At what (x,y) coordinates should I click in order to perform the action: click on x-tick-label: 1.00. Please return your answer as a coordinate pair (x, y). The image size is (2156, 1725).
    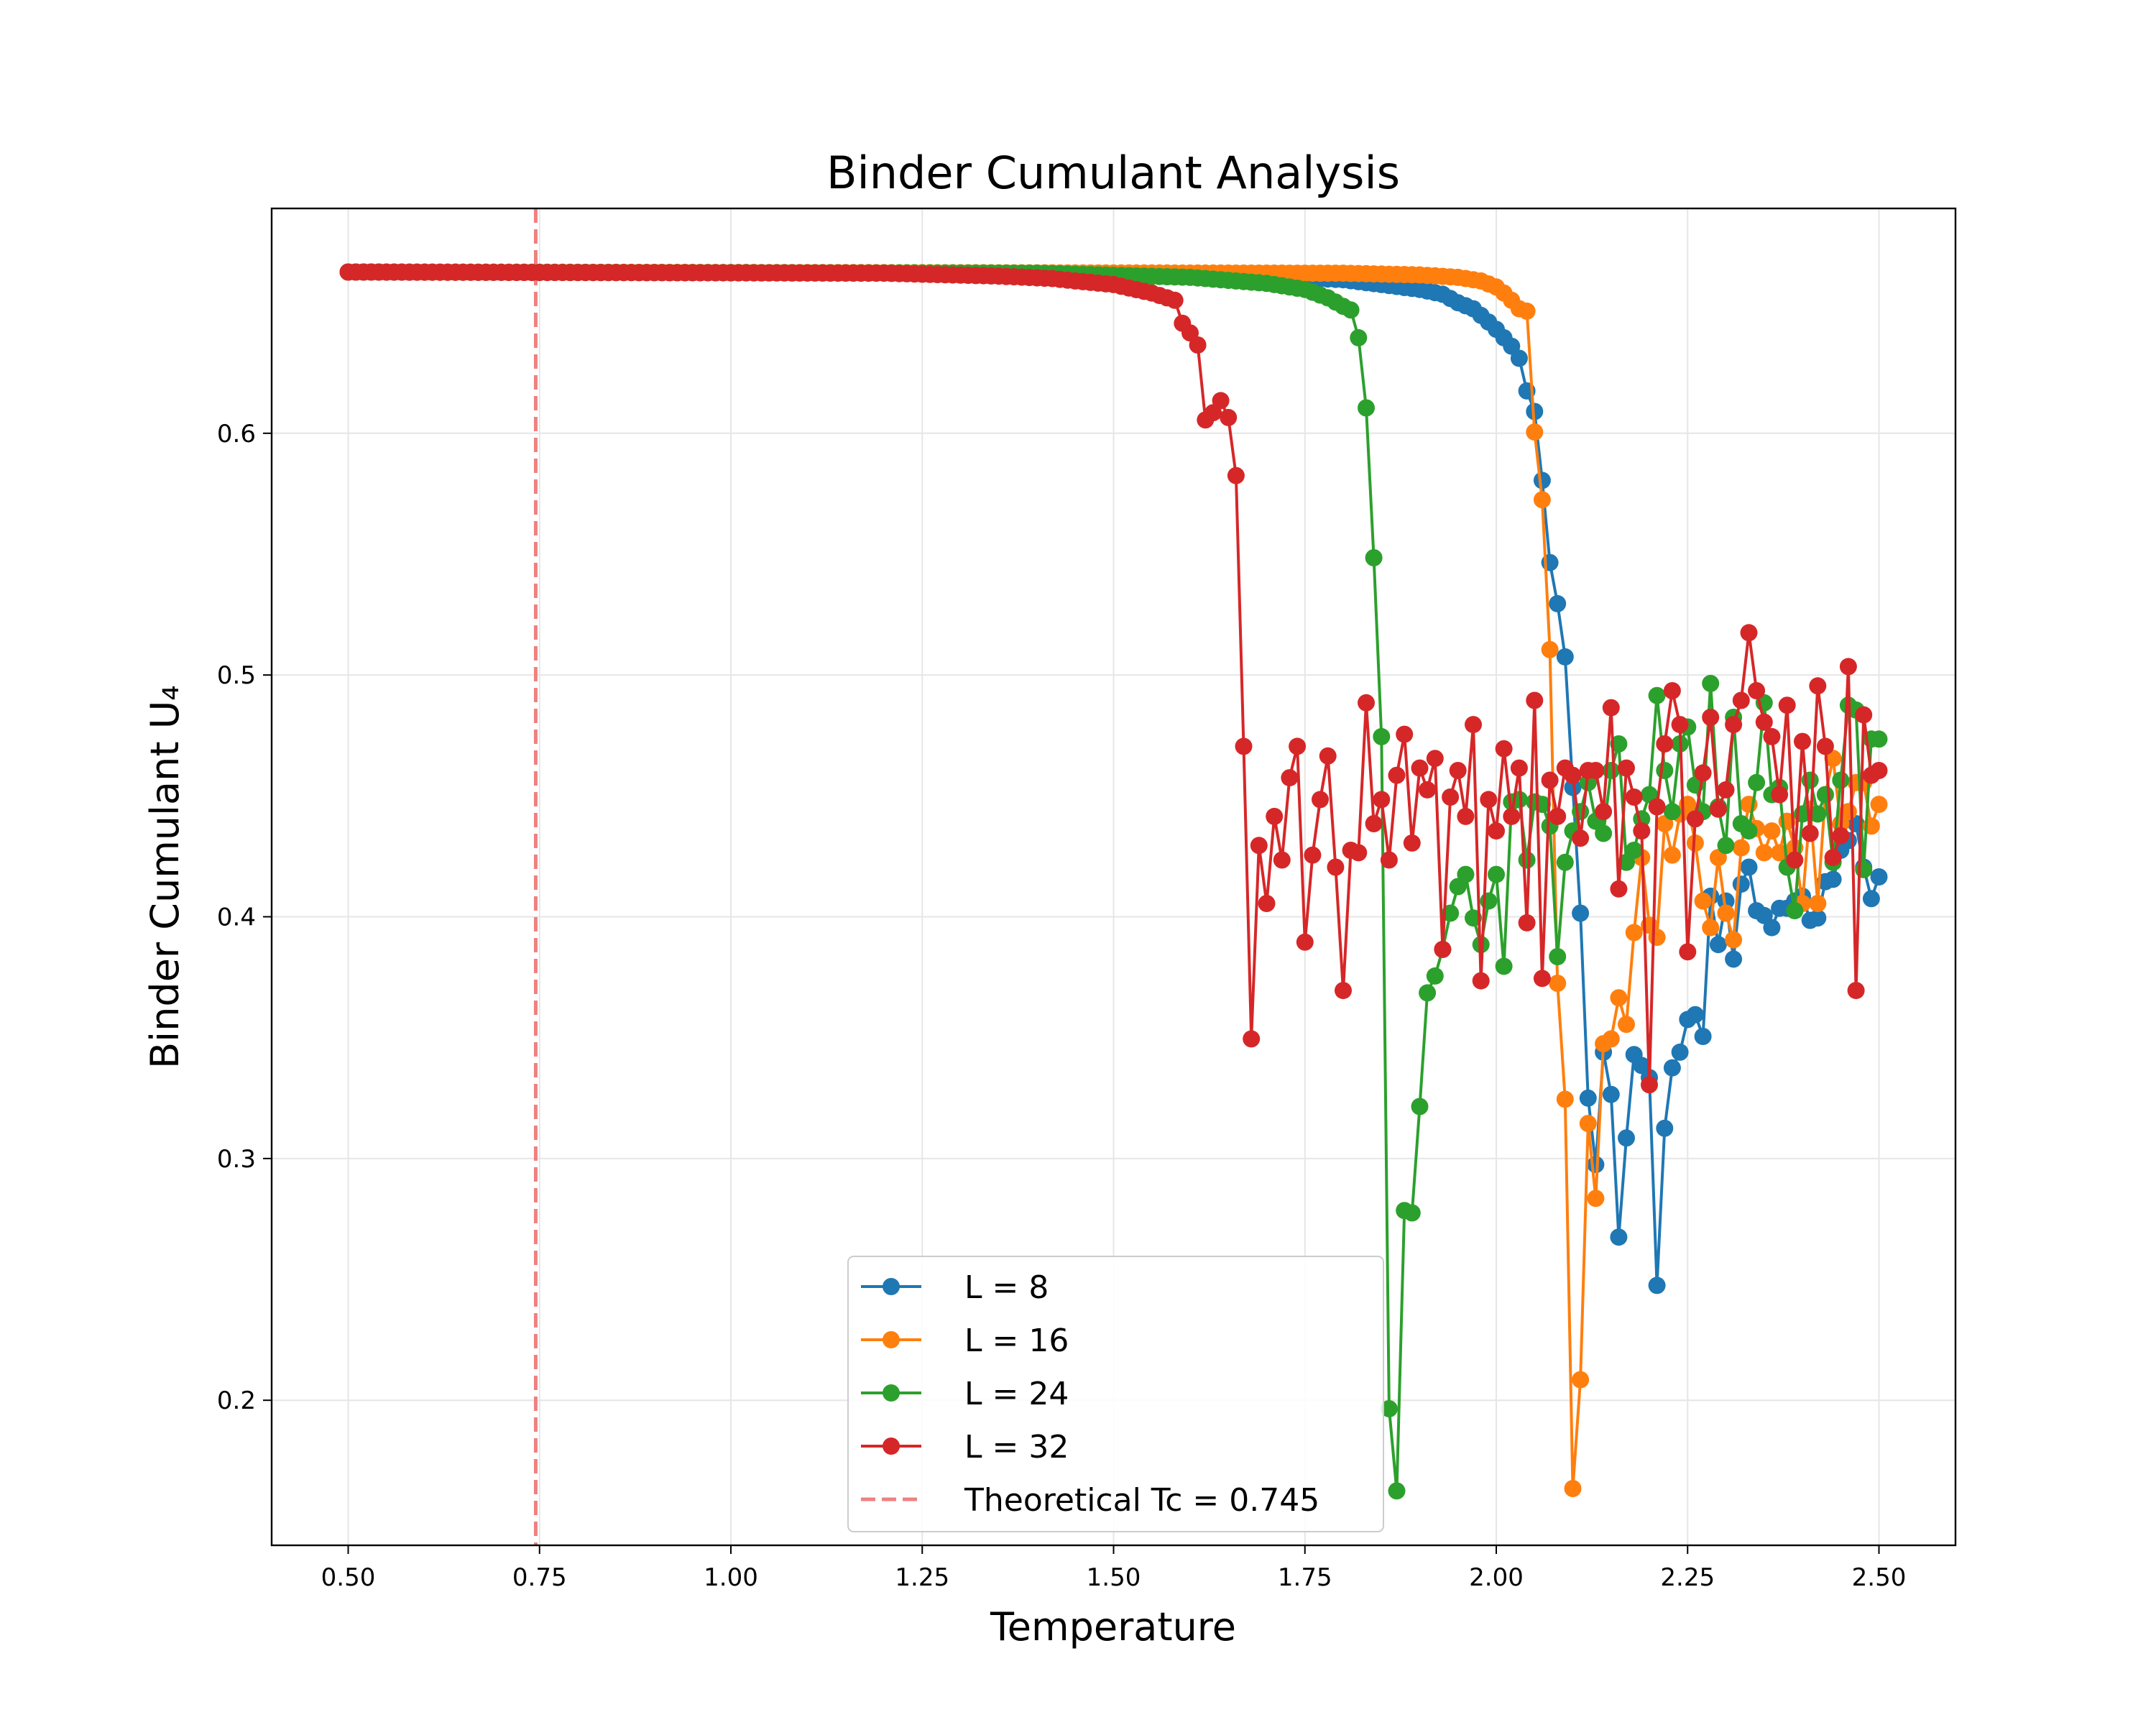
    Looking at the image, I should click on (731, 1577).